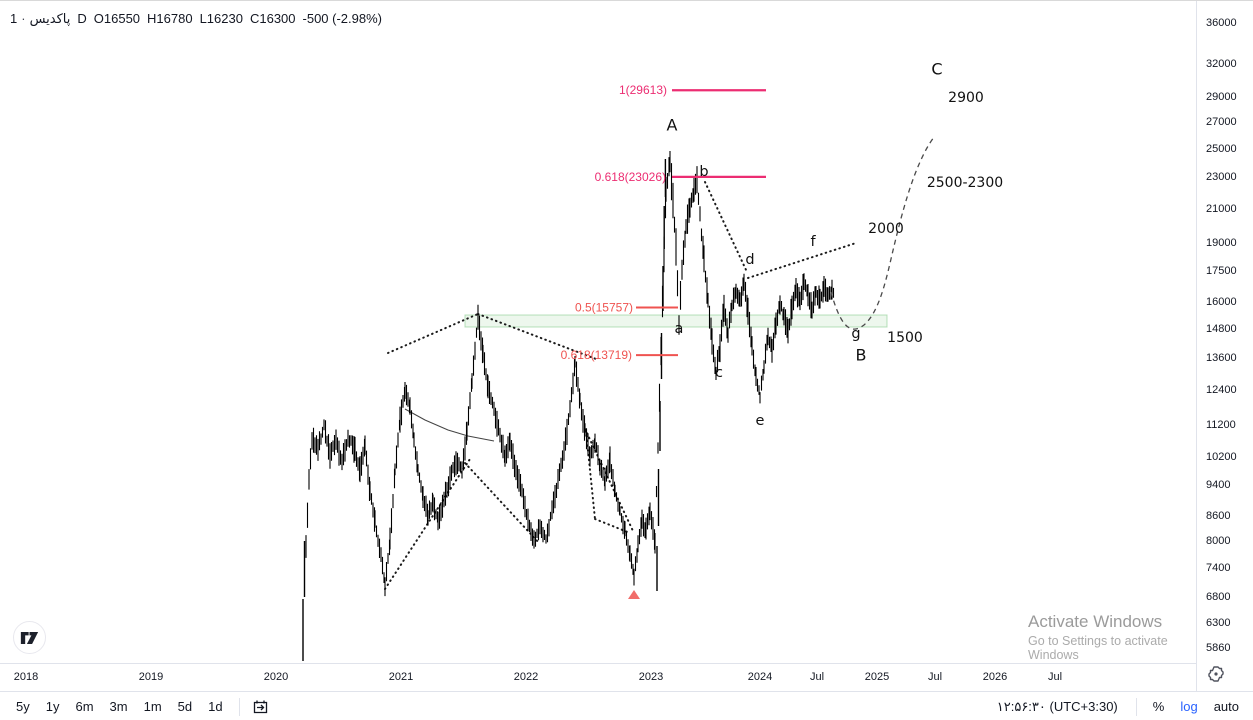 The height and width of the screenshot is (720, 1253). What do you see at coordinates (1221, 457) in the screenshot?
I see `price-tick-label: 10200` at bounding box center [1221, 457].